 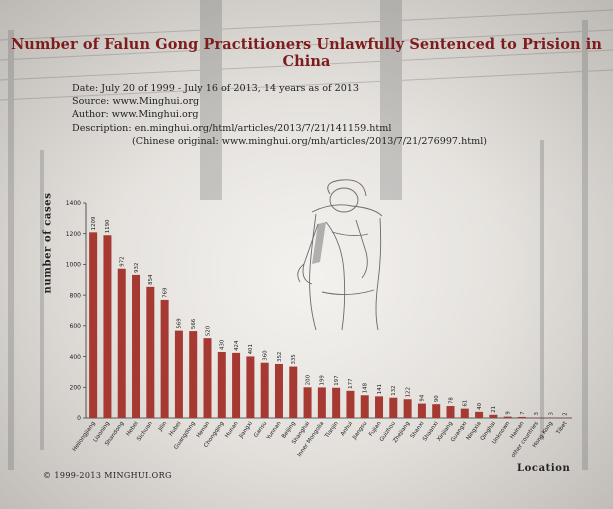 I want to click on prisoner-illustration, so click(x=340, y=255).